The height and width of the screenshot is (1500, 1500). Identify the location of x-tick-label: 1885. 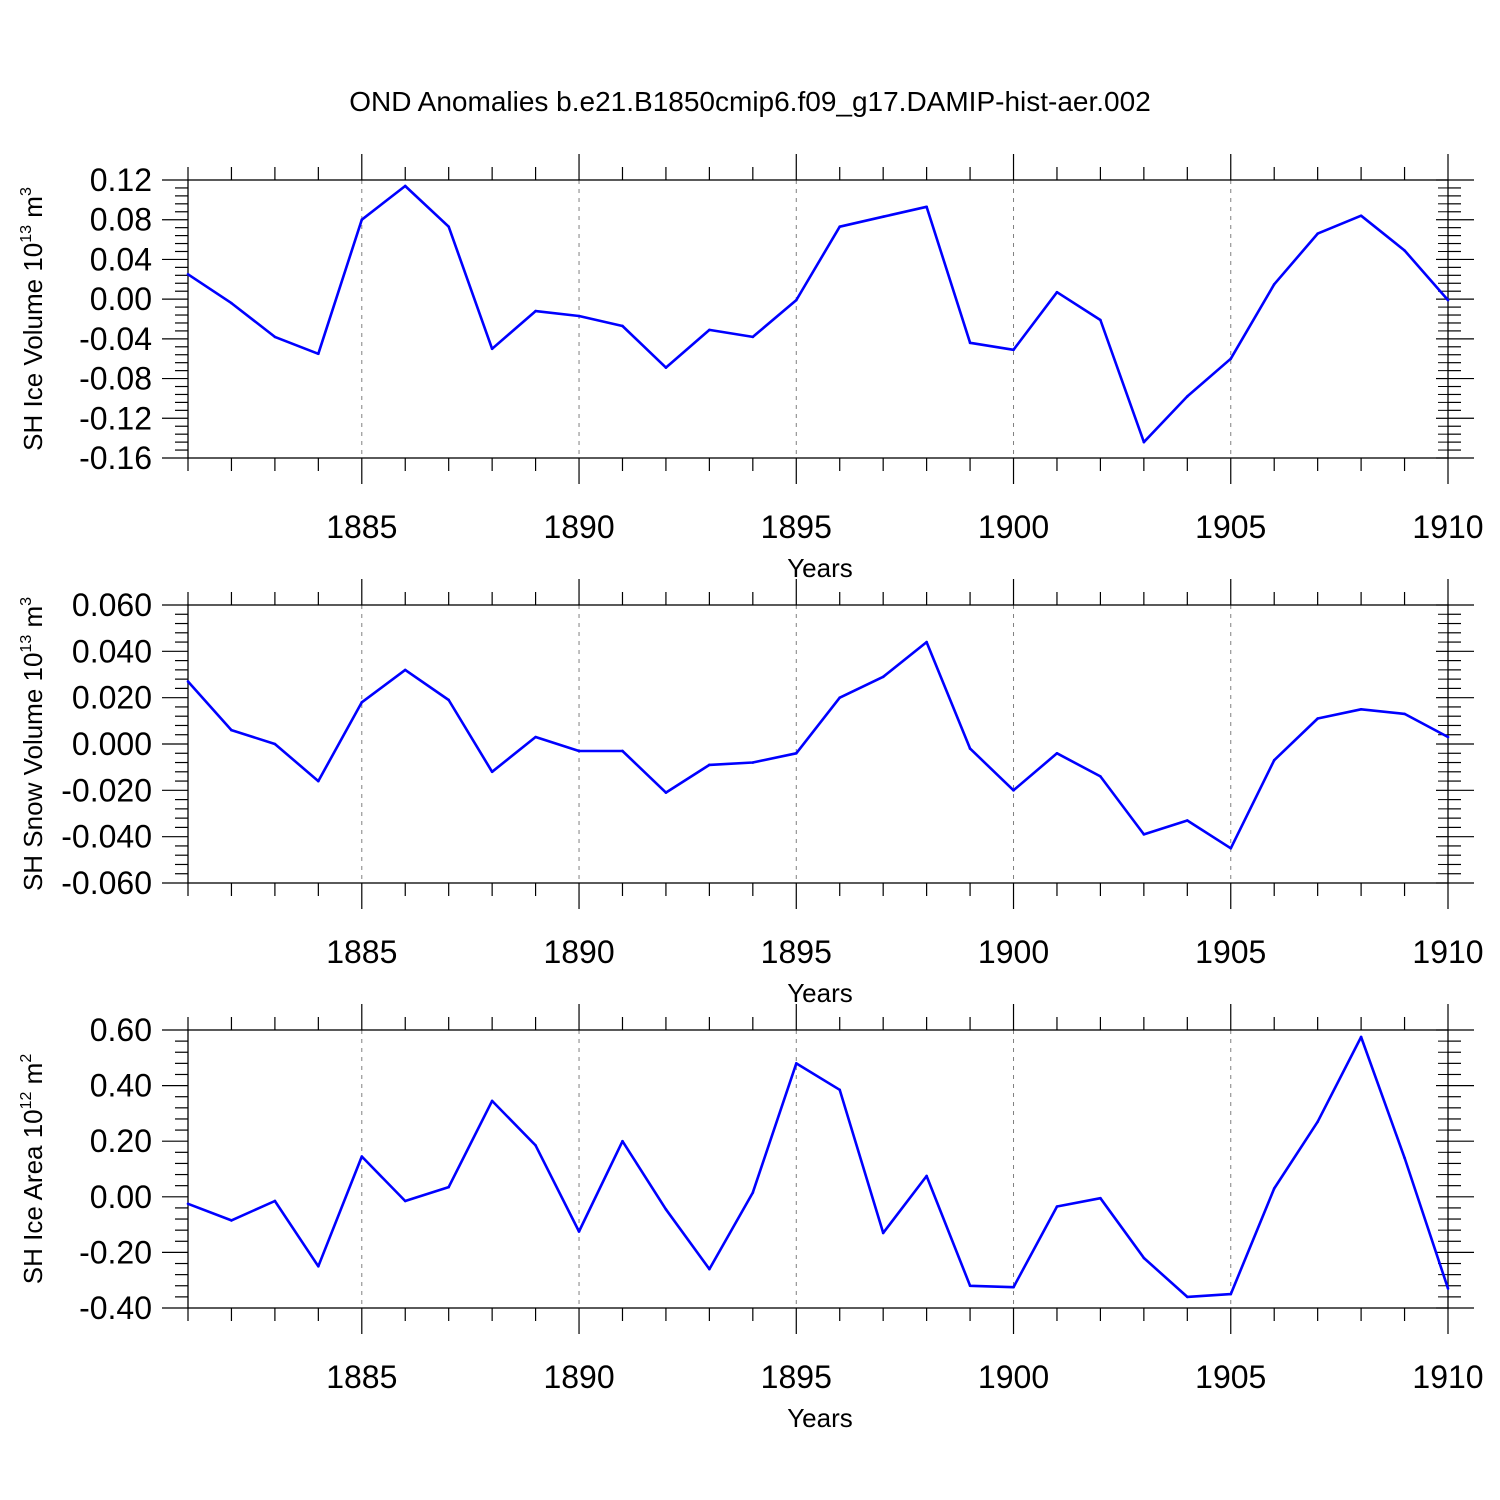
(361, 1377).